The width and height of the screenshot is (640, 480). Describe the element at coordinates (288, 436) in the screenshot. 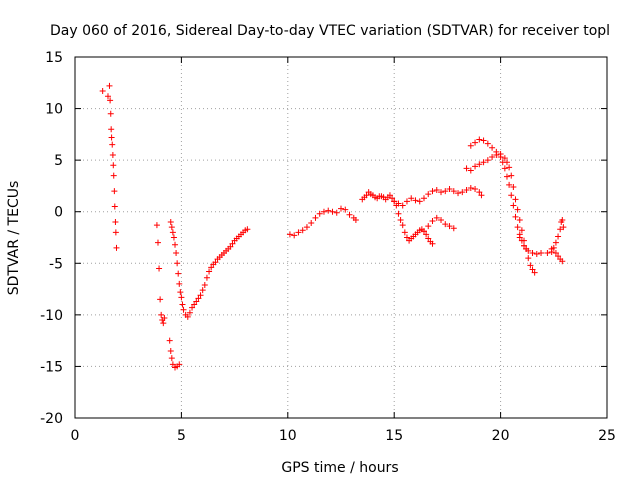

I see `x-tick-label: 10` at that location.